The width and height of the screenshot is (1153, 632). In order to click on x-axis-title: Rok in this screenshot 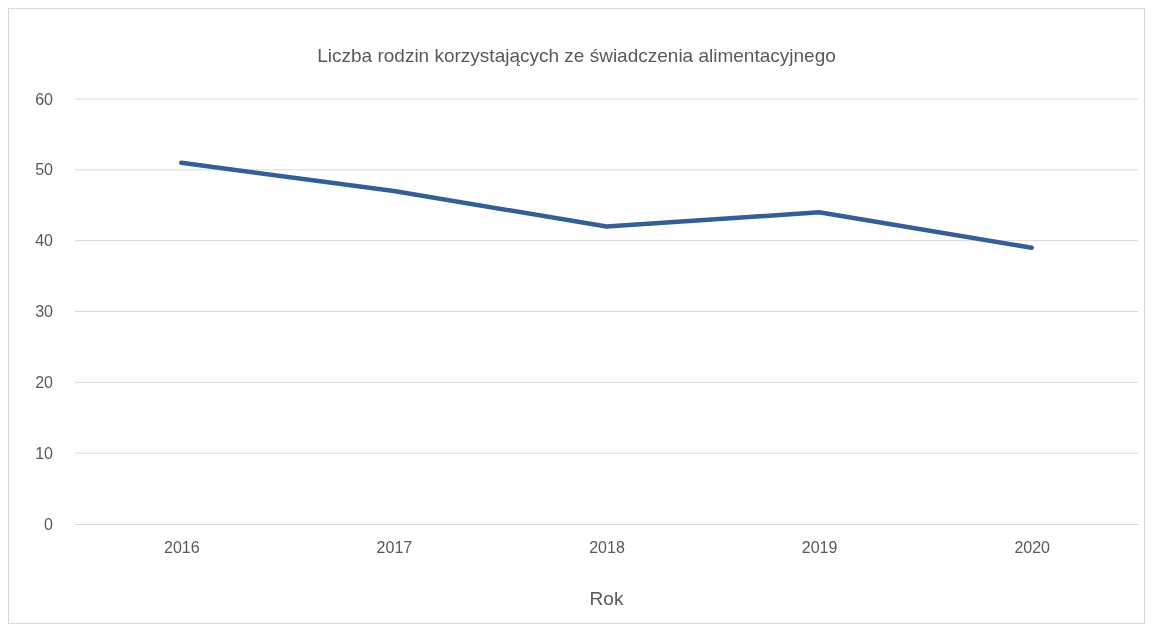, I will do `click(606, 598)`.